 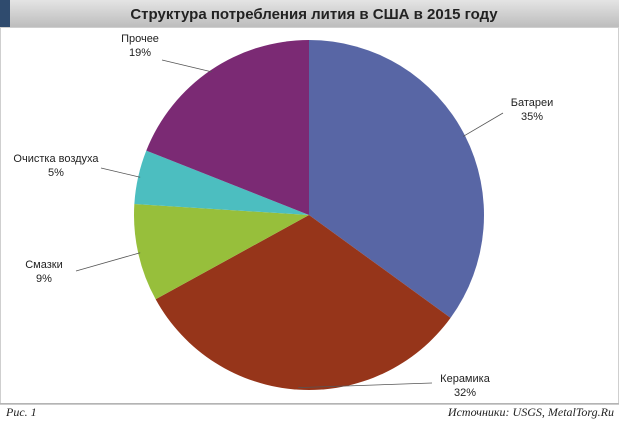 I want to click on value-label: 5%, so click(x=56, y=173).